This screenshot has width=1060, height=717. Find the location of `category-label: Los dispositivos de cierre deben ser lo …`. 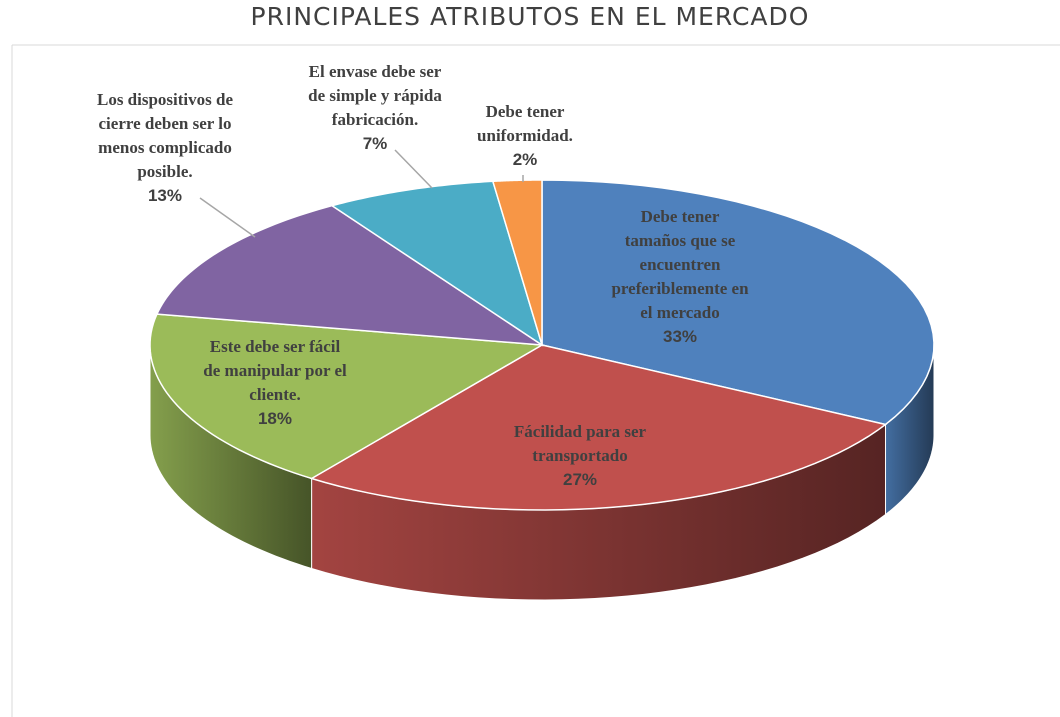

category-label: Los dispositivos de cierre deben ser lo … is located at coordinates (165, 135).